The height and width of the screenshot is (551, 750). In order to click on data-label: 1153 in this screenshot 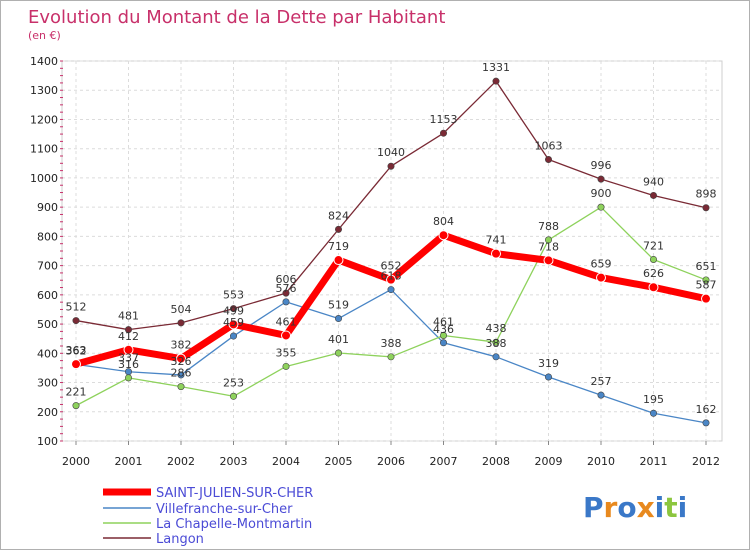, I will do `click(444, 119)`.